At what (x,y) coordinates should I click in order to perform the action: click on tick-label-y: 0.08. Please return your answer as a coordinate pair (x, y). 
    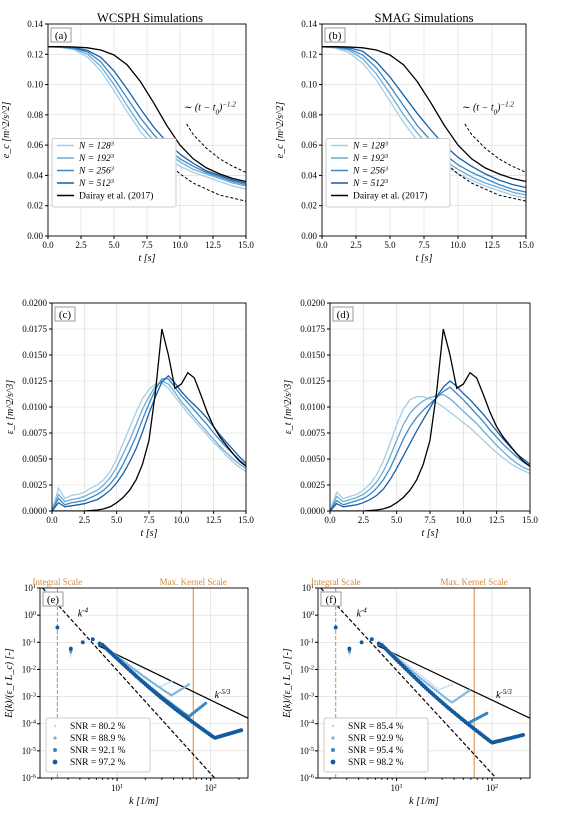
    Looking at the image, I should click on (309, 115).